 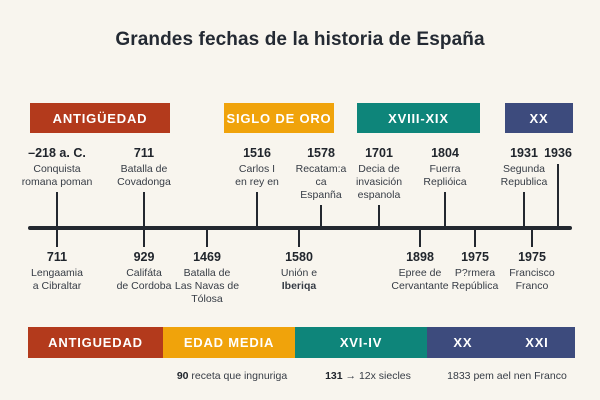 I want to click on event-year: 1701, so click(x=379, y=153).